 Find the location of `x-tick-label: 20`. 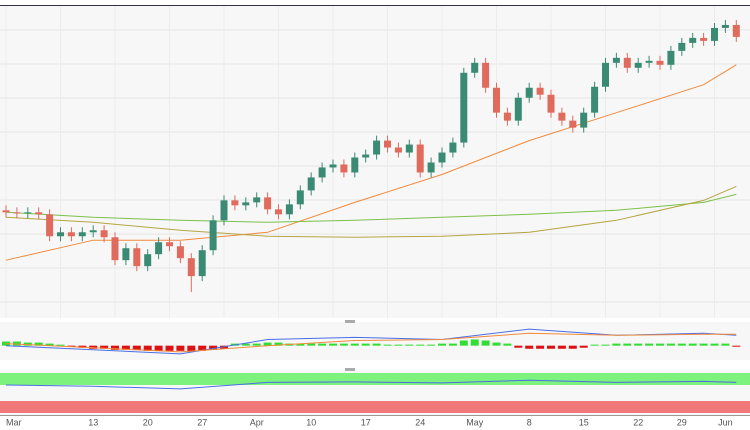

x-tick-label: 20 is located at coordinates (148, 422).